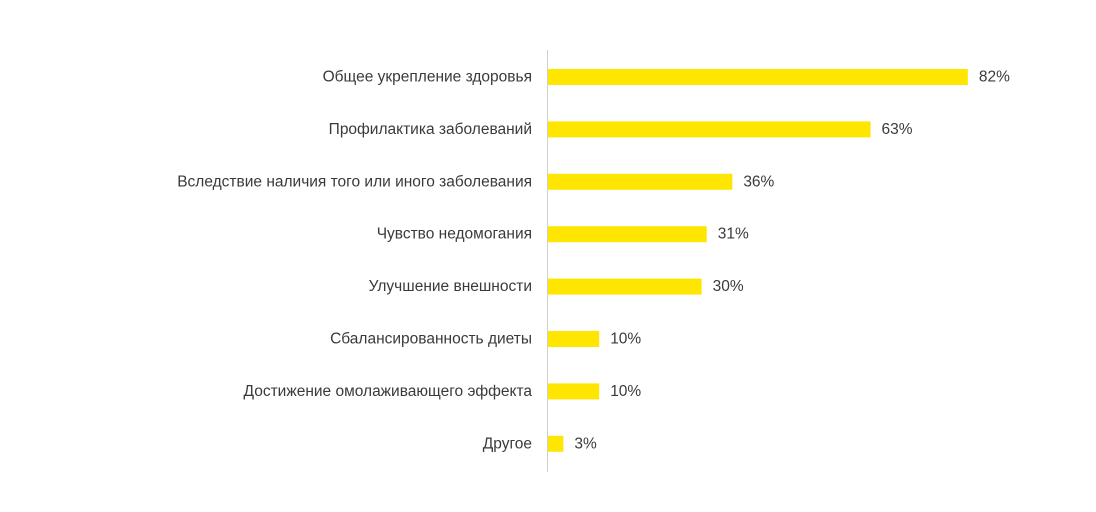 The image size is (1096, 512). I want to click on value-label: 31%, so click(733, 234).